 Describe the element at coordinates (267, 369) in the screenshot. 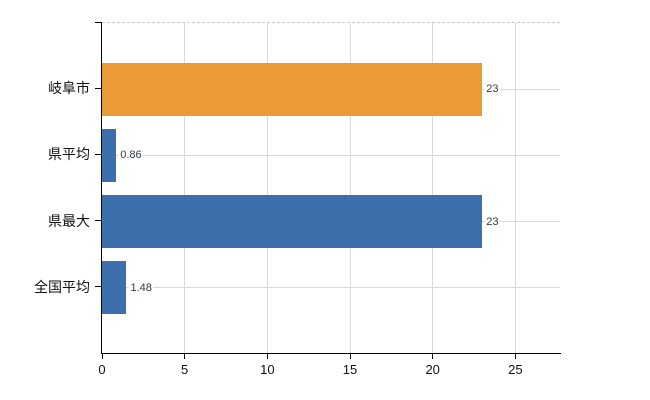

I see `x-tick-label: 10` at that location.